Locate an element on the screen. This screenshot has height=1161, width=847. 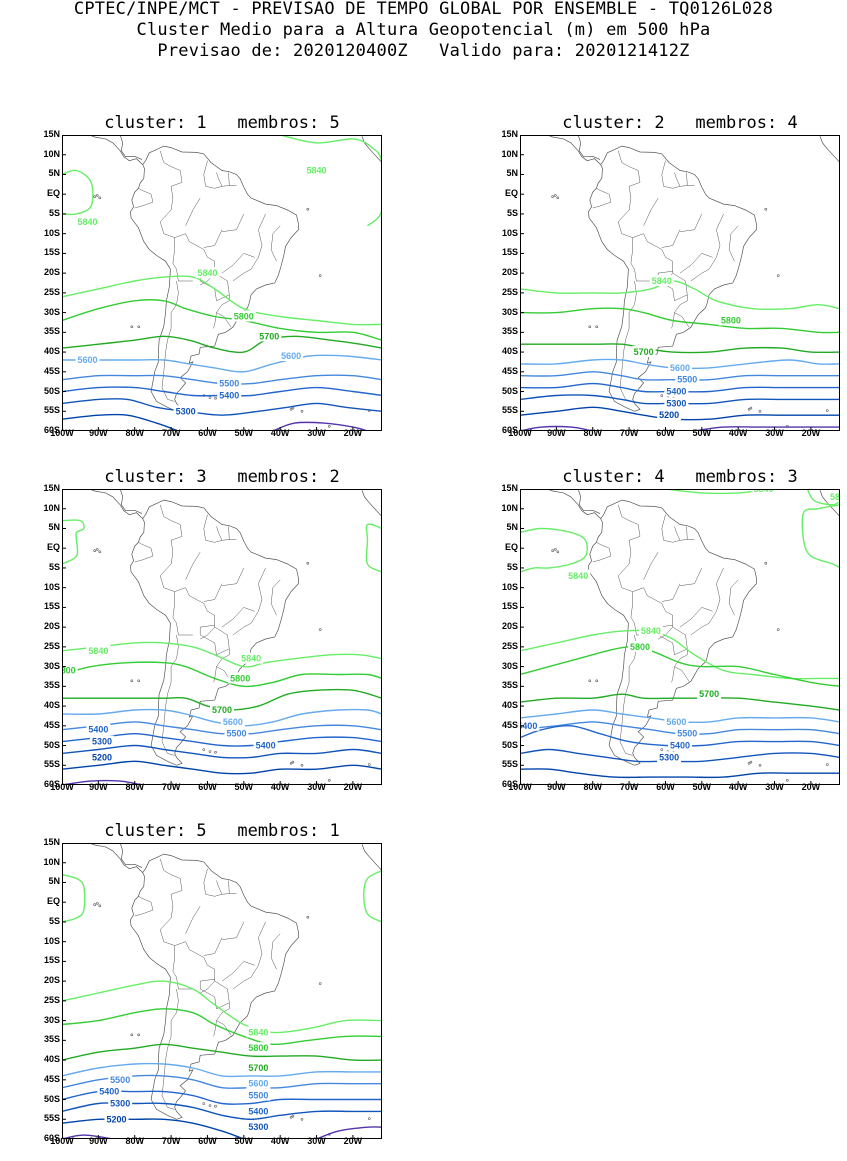
lat-tick-label: 30S is located at coordinates (51, 311).